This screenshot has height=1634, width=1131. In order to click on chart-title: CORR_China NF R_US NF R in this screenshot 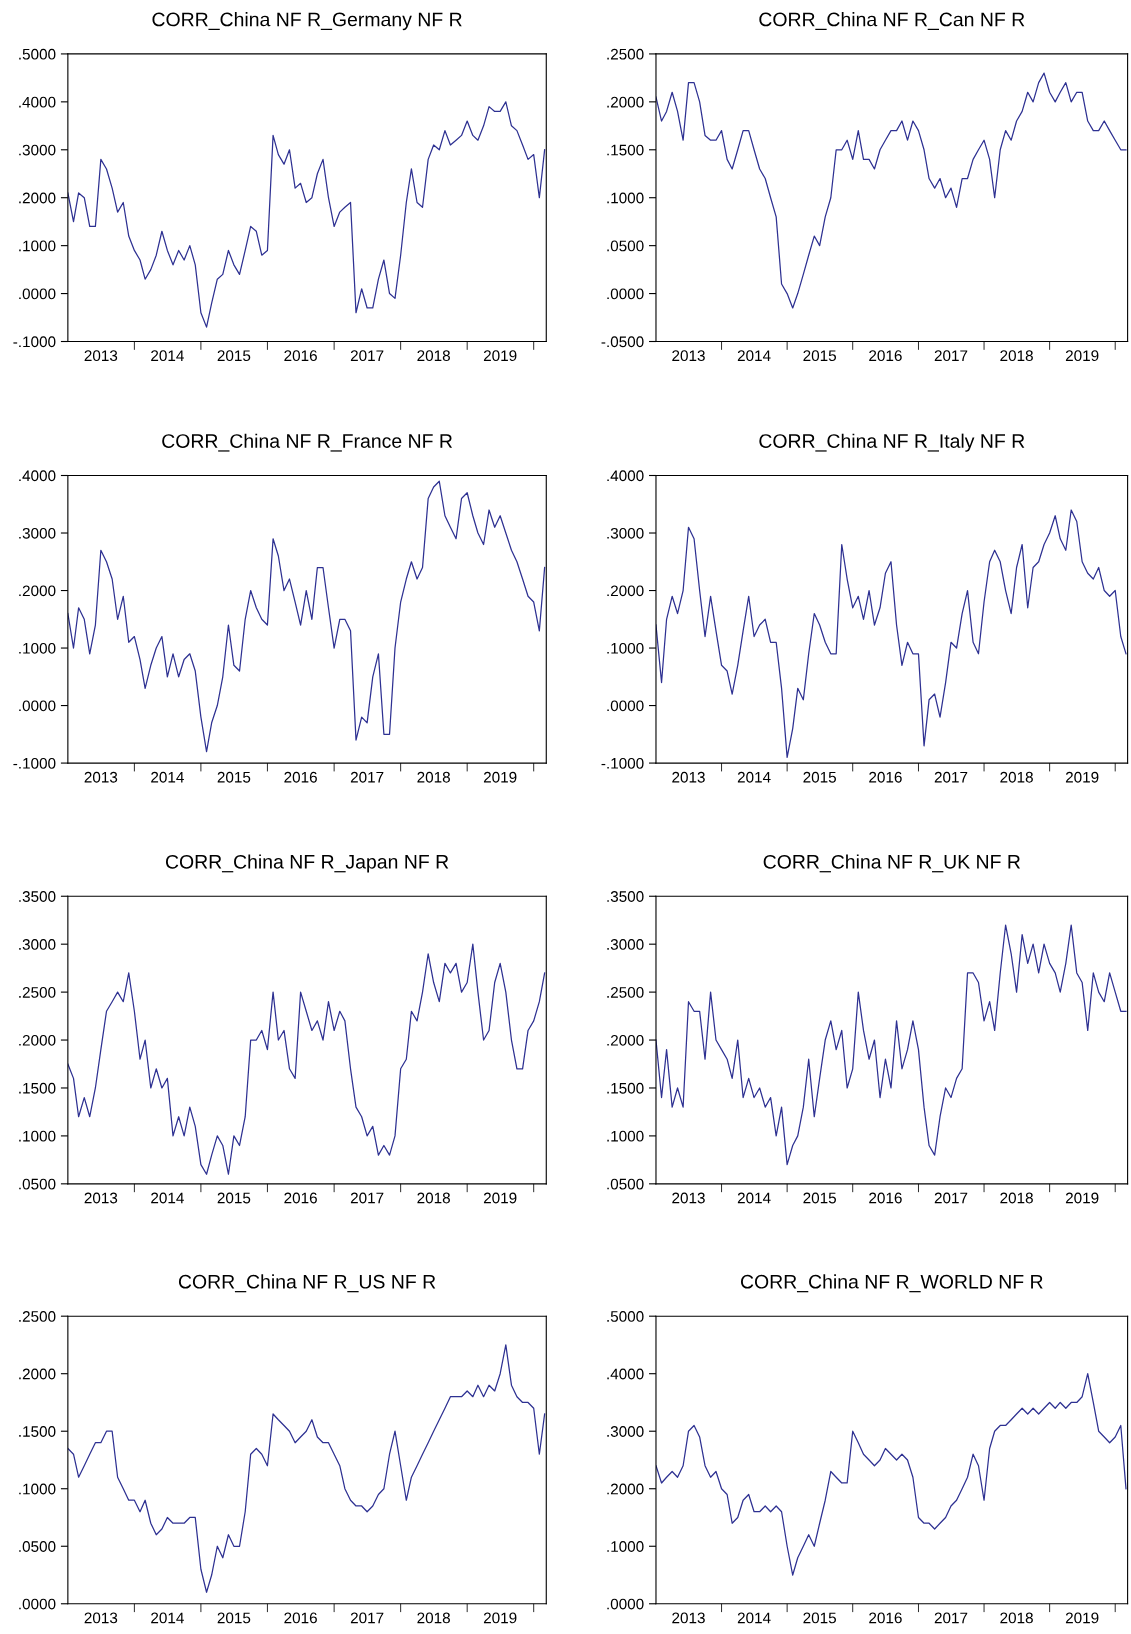, I will do `click(307, 1283)`.